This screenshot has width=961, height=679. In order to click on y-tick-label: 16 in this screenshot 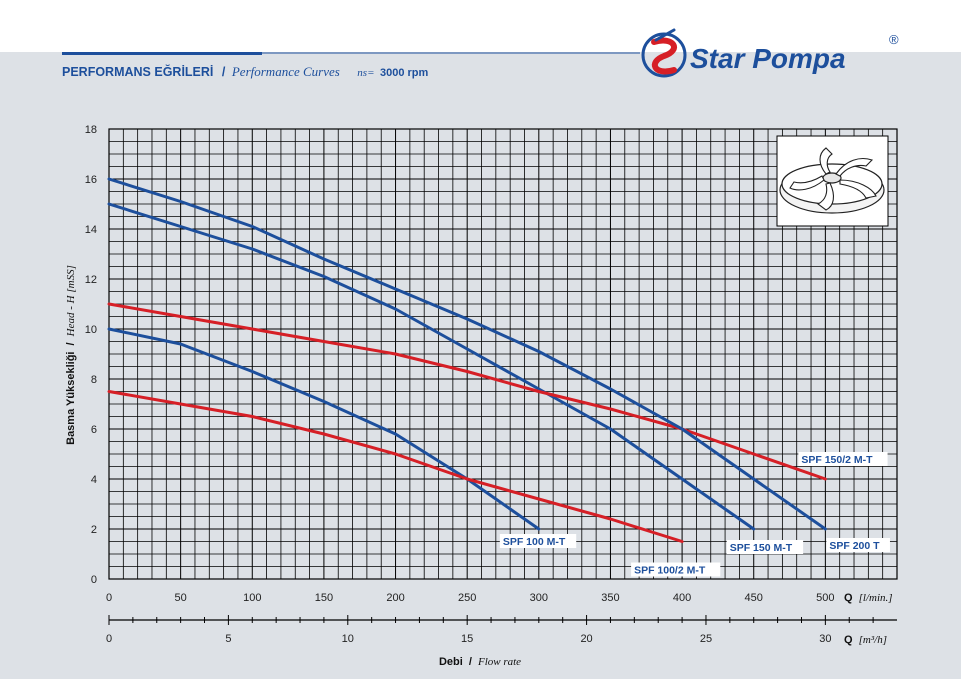, I will do `click(91, 180)`.